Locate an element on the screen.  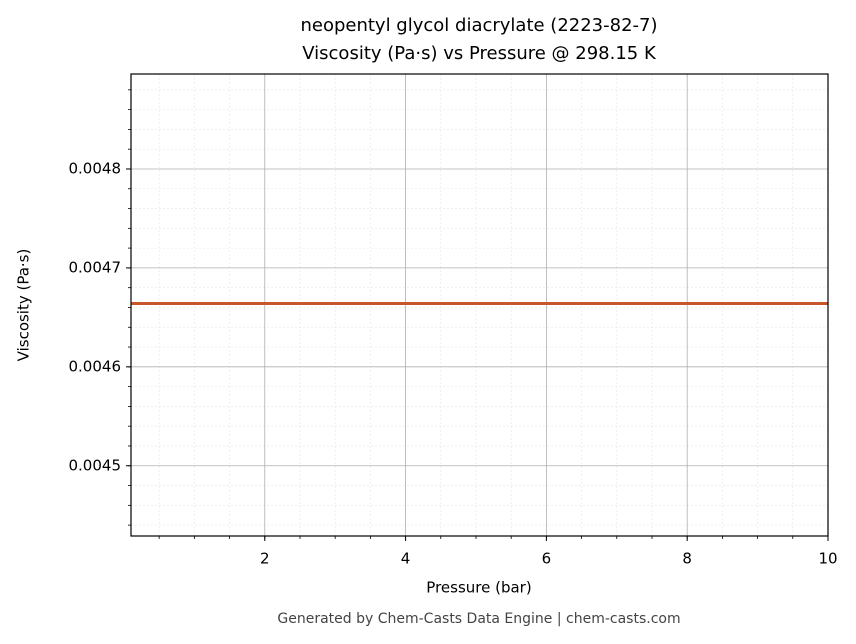
x-tick-label: 8 is located at coordinates (687, 559).